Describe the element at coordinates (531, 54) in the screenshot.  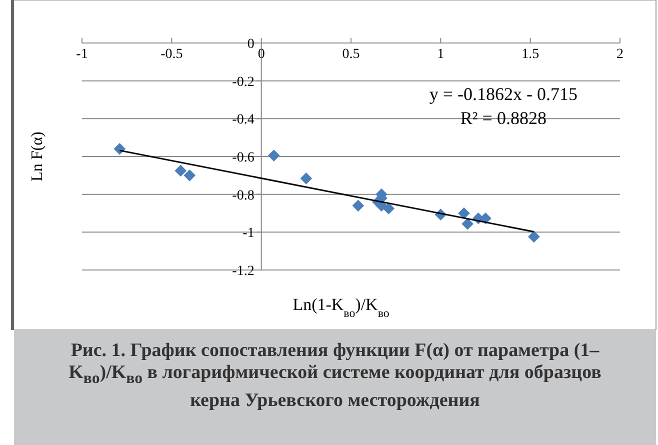
I see `x-tick-label: 1.5` at that location.